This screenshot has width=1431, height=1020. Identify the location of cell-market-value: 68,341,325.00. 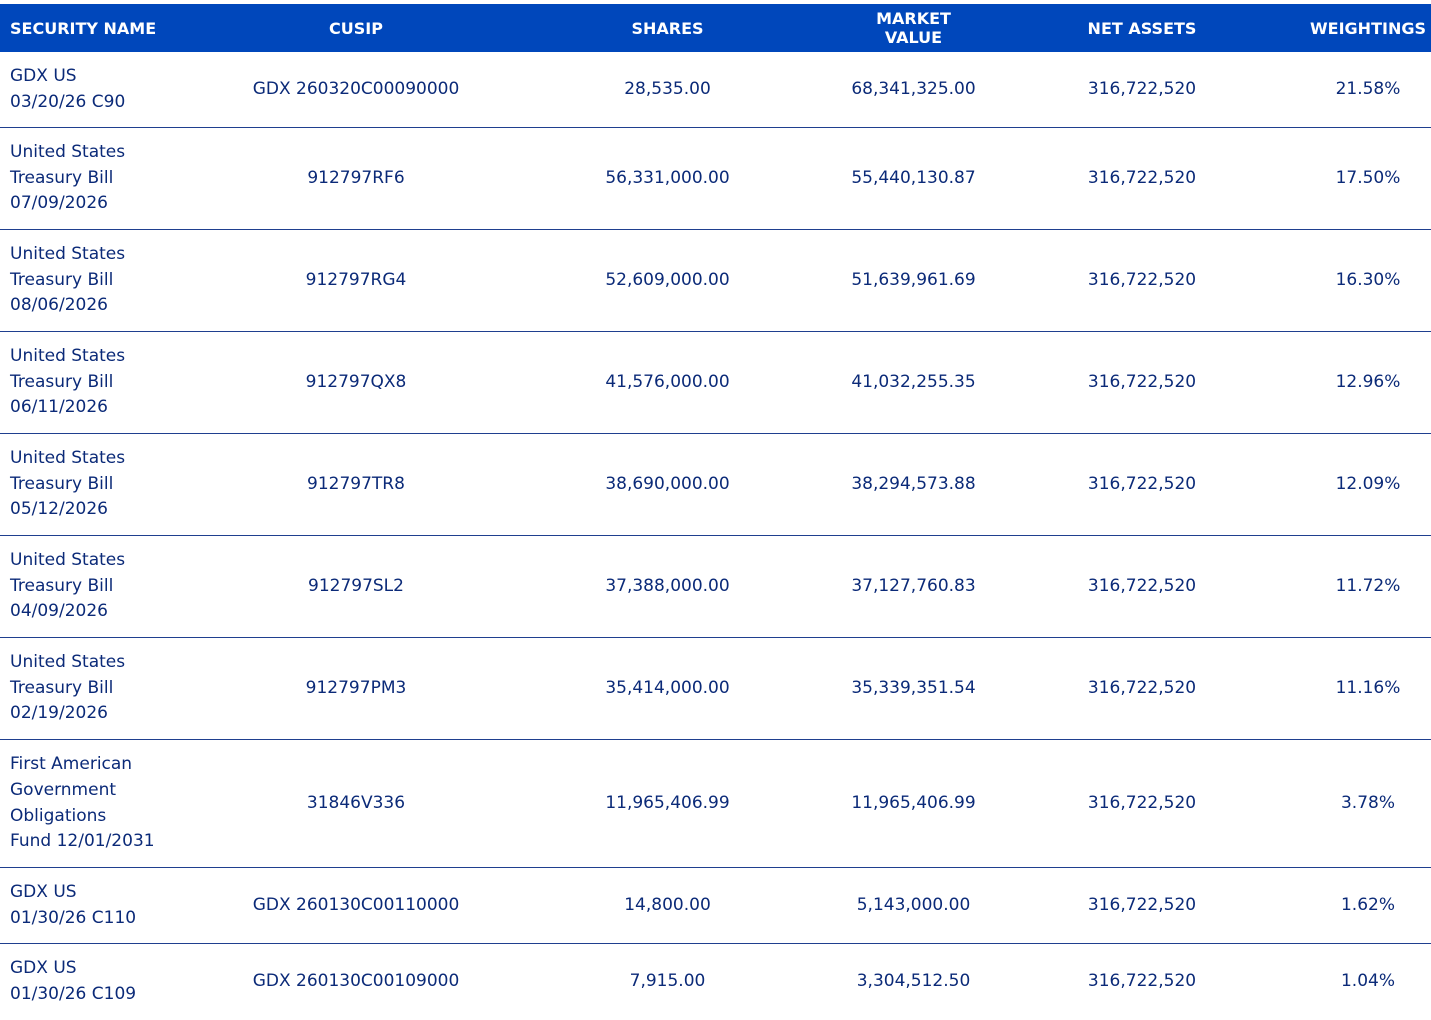
(913, 88).